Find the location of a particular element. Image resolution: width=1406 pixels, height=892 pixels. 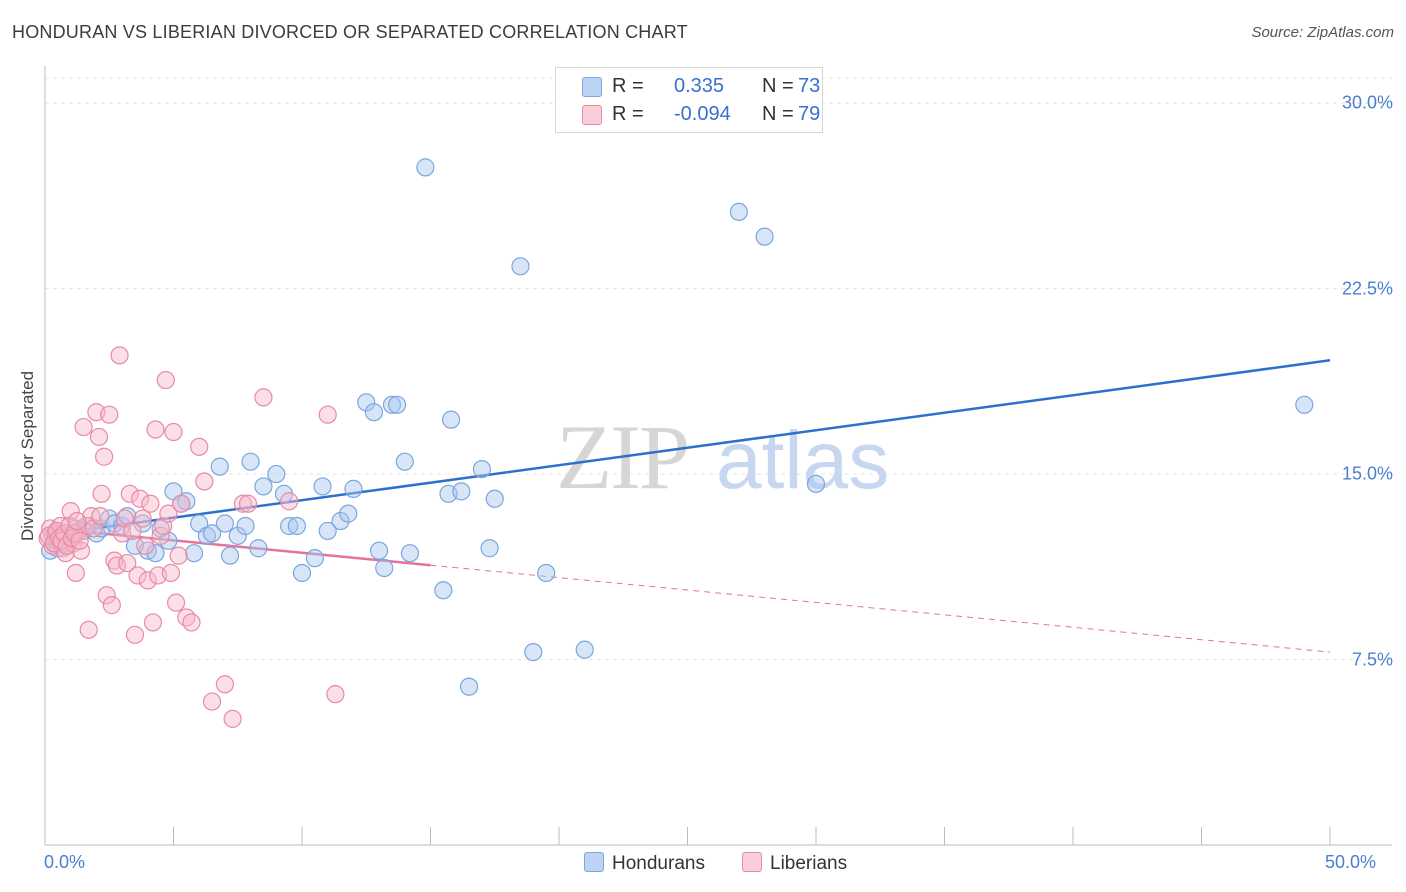

stats-legend: R = 0.335 N = 73 R = -0.094 N = 79 is located at coordinates (689, 100).